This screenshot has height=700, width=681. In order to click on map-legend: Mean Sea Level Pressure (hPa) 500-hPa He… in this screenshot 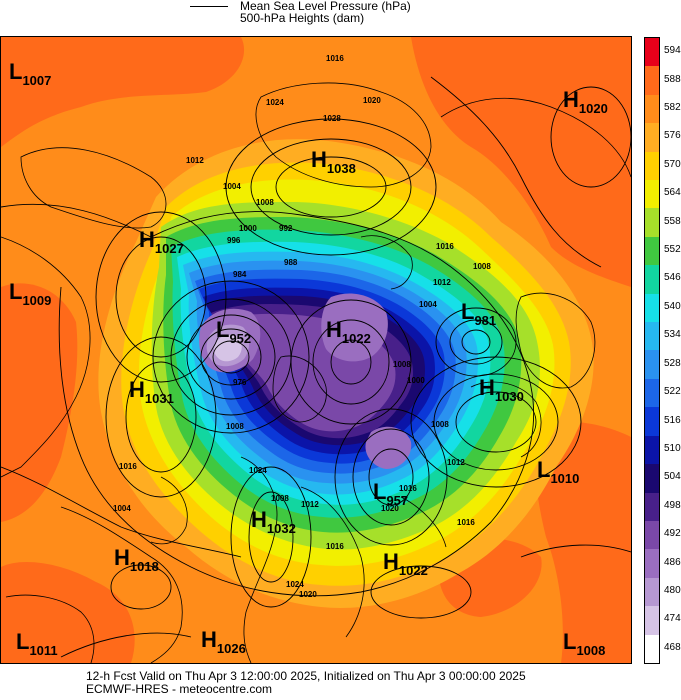, I will do `click(300, 12)`.